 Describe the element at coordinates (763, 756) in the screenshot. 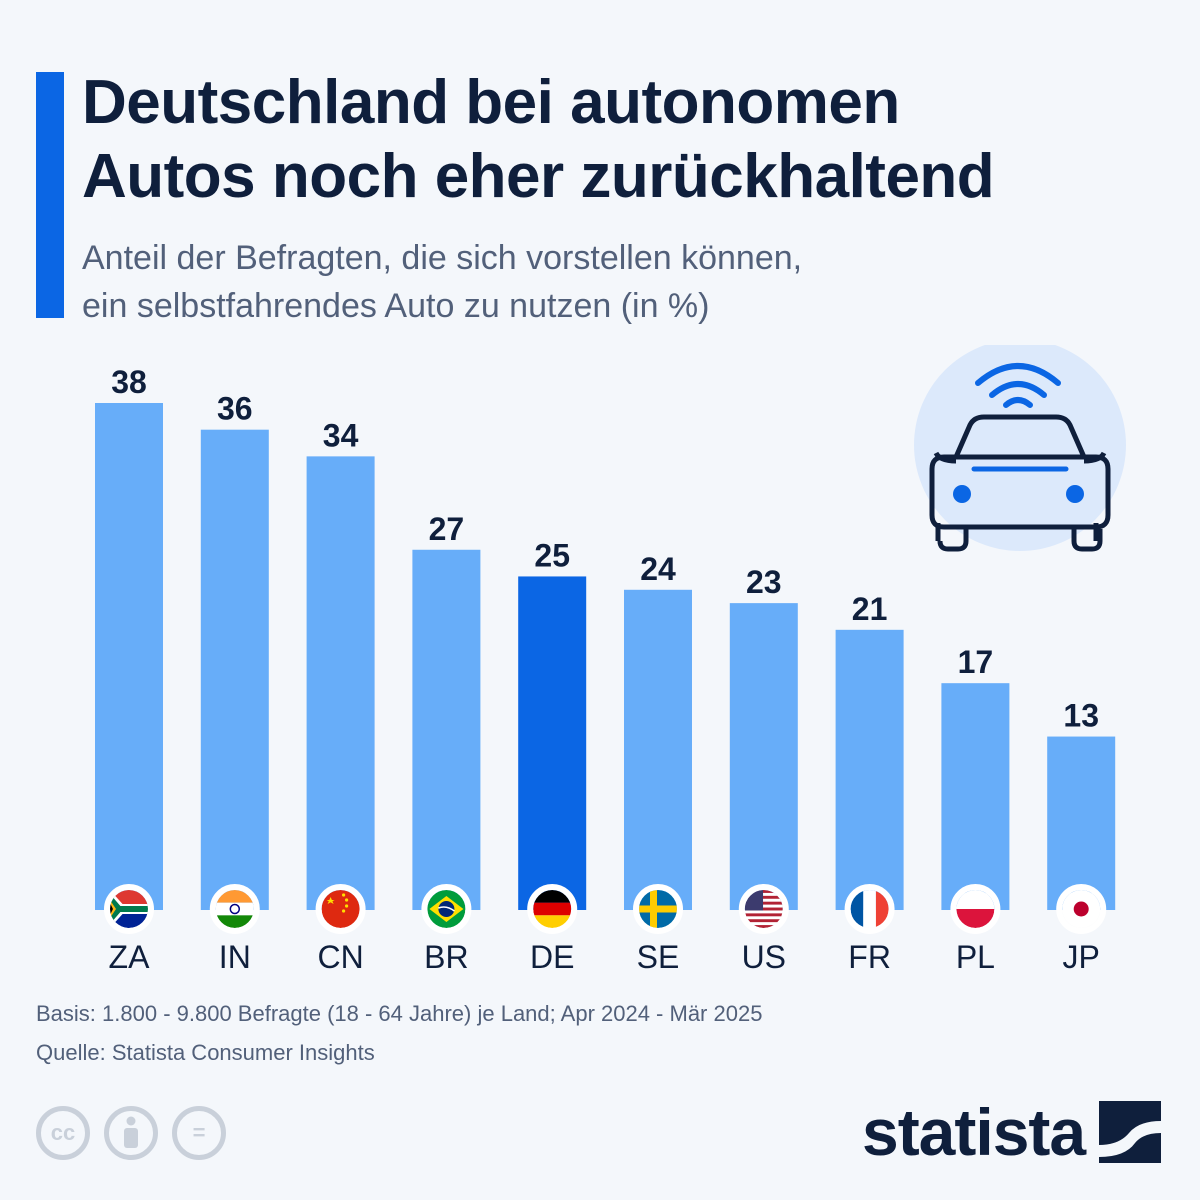

I see `bar-us` at that location.